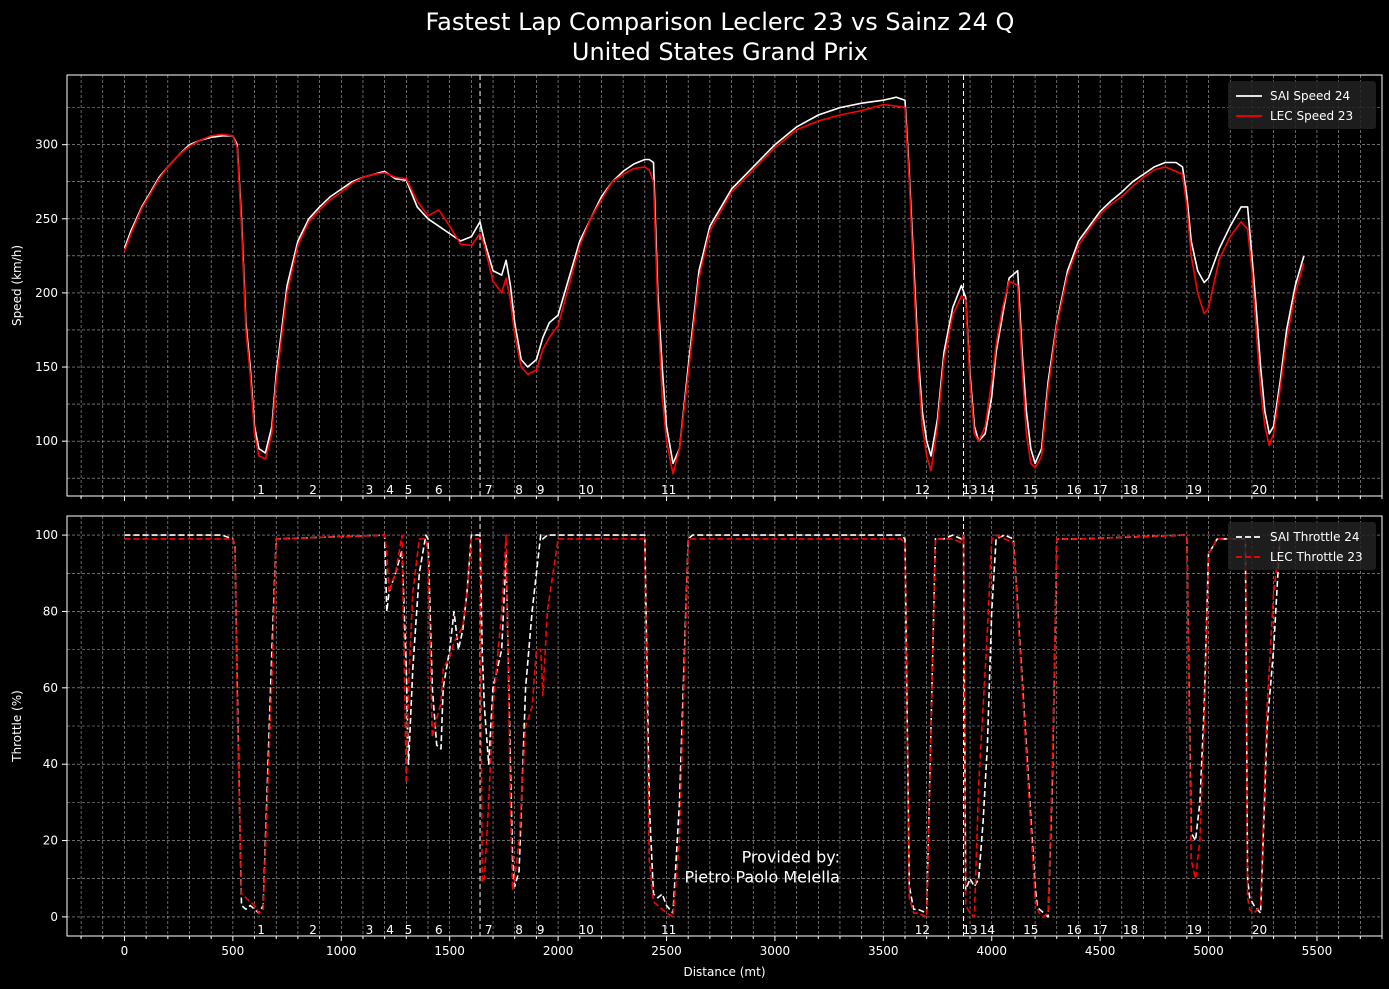 Image resolution: width=1389 pixels, height=989 pixels. I want to click on speed-y-axis-label: Speed (km/h), so click(17, 285).